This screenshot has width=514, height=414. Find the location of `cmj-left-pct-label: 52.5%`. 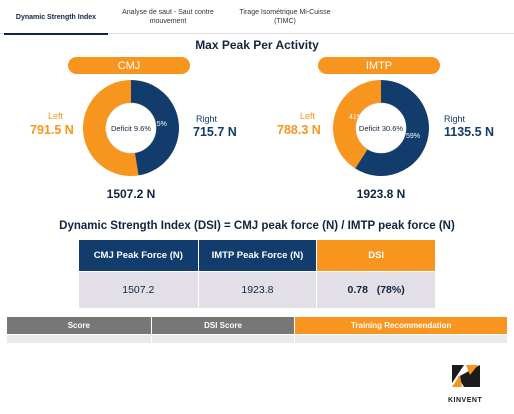

cmj-left-pct-label: 52.5% is located at coordinates (115, 129).